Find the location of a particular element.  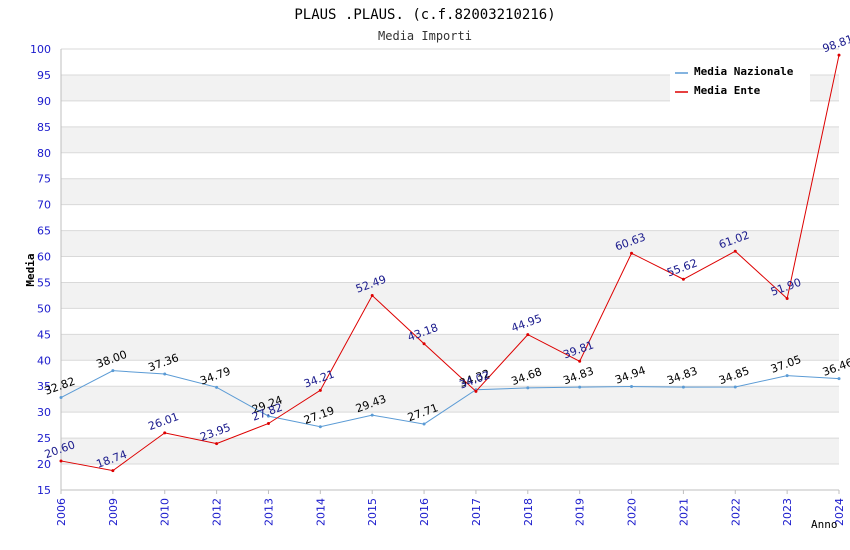

data-label-media-nazionale: 34.94 is located at coordinates (630, 375).